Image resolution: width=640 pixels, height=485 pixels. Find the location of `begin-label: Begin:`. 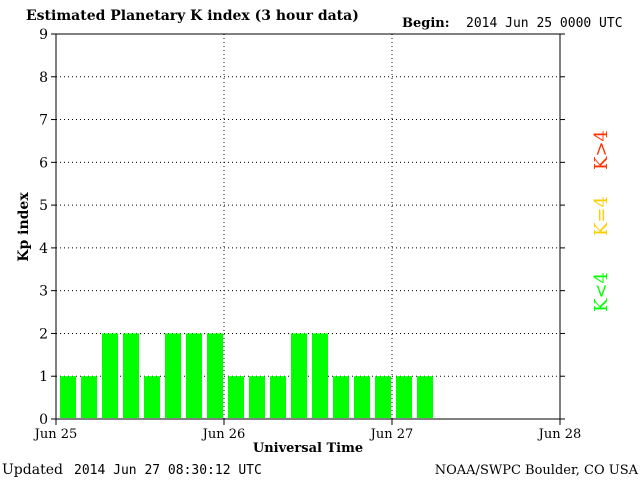

begin-label: Begin: is located at coordinates (426, 23).